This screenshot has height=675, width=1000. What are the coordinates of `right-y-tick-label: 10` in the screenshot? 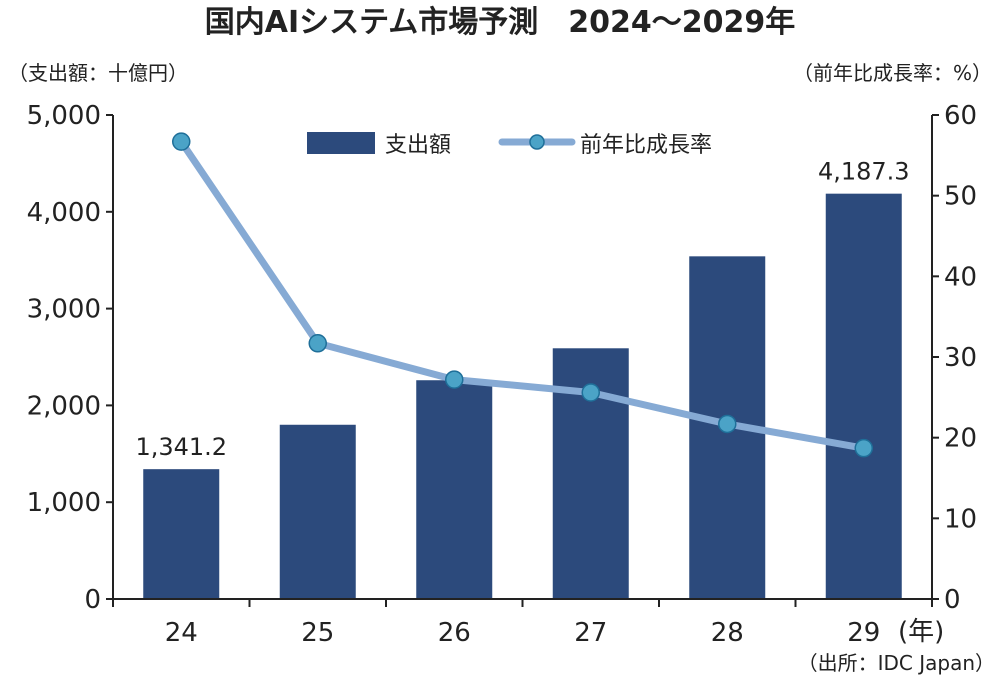 It's located at (960, 519).